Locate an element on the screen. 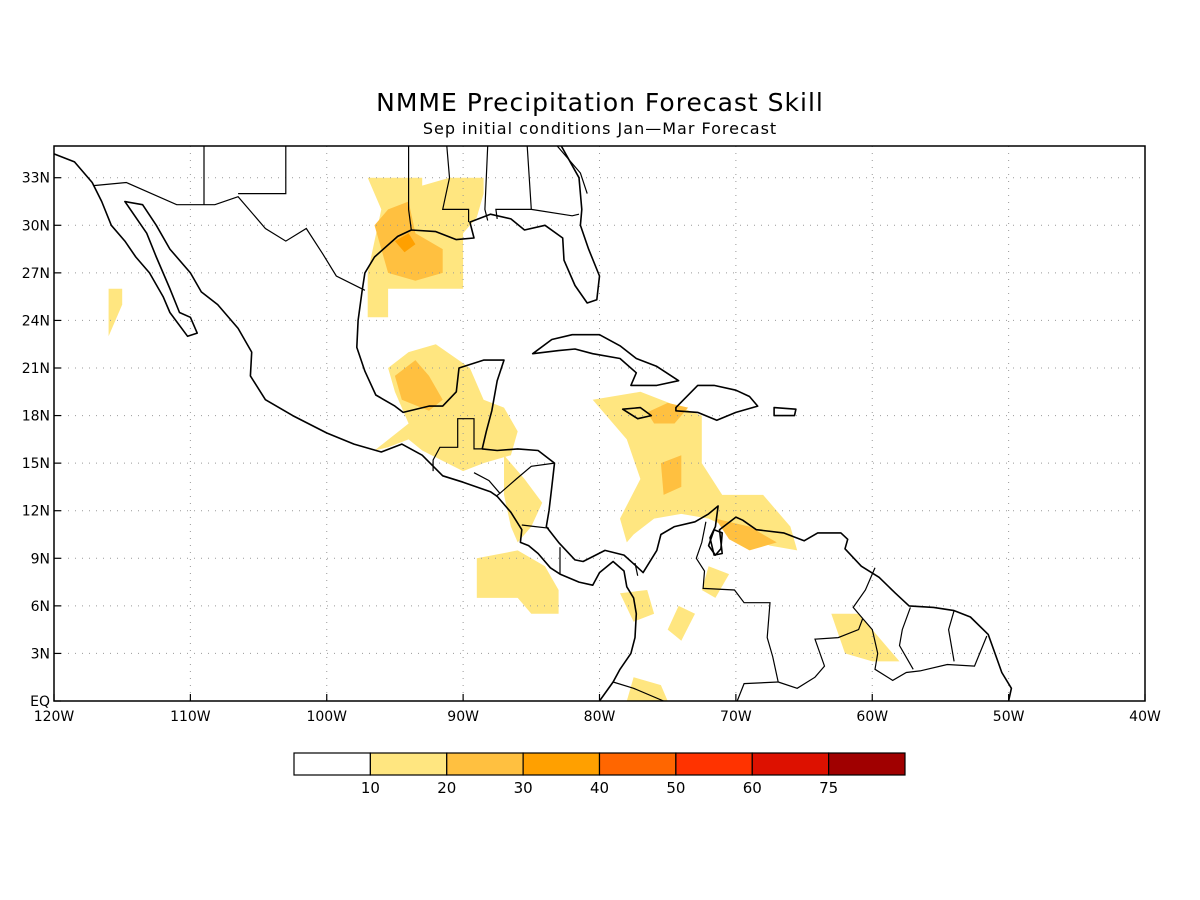  central-america-borders is located at coordinates (487, 484).